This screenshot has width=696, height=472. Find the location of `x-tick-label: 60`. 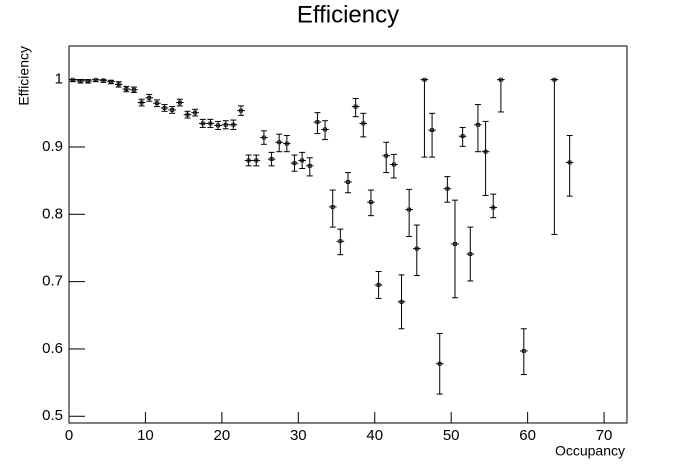

x-tick-label: 60 is located at coordinates (527, 435).